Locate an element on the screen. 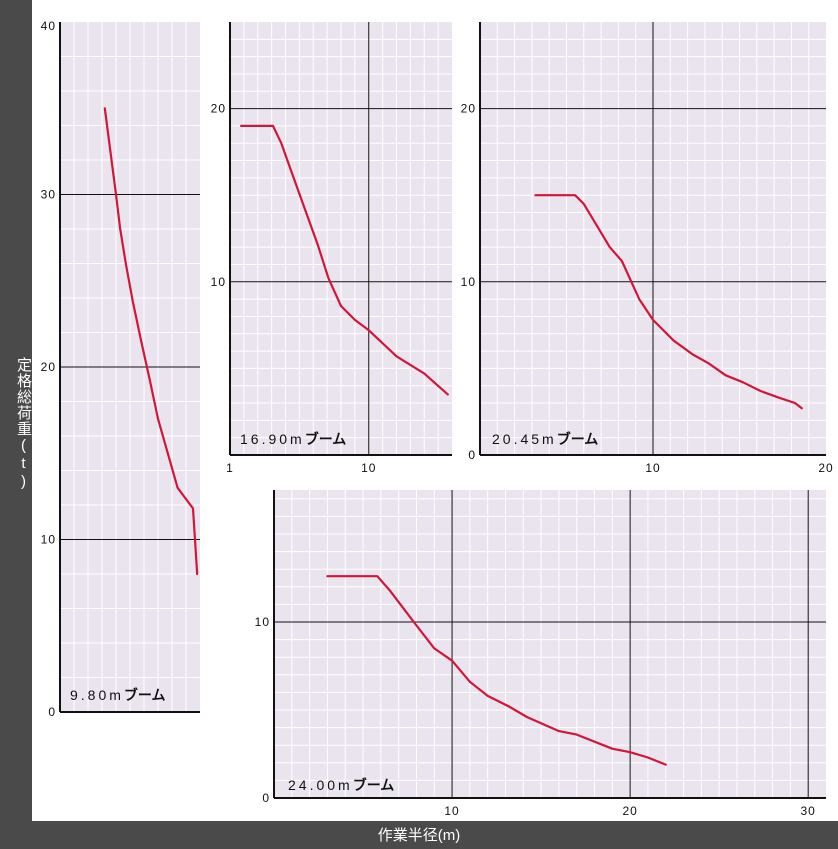 The image size is (838, 849). minor-grid is located at coordinates (341, 238).